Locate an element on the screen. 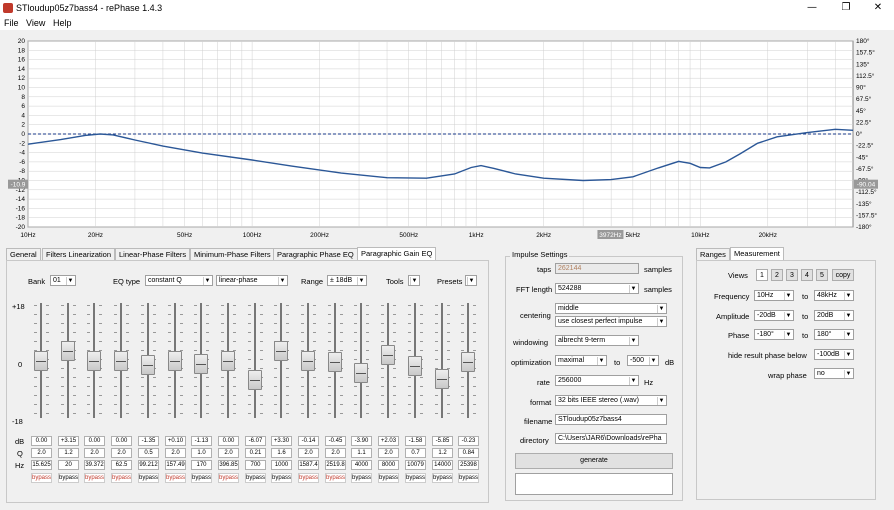 The height and width of the screenshot is (510, 894). centering-mode-select: use closest perfect impulse ▼ is located at coordinates (611, 321).